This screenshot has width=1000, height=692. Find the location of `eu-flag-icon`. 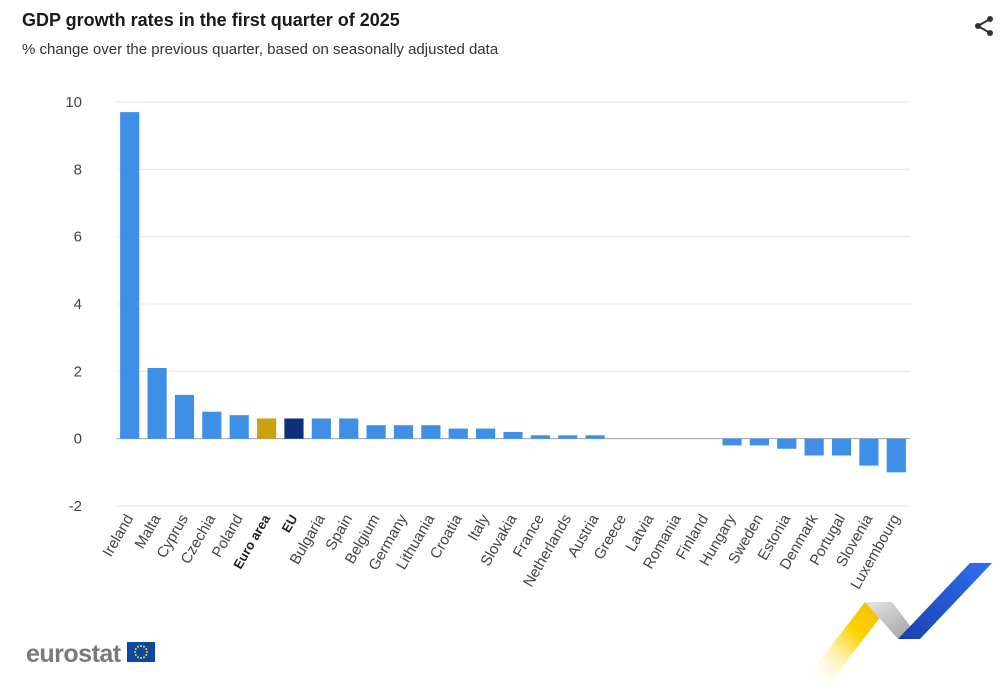

eu-flag-icon is located at coordinates (140, 654).